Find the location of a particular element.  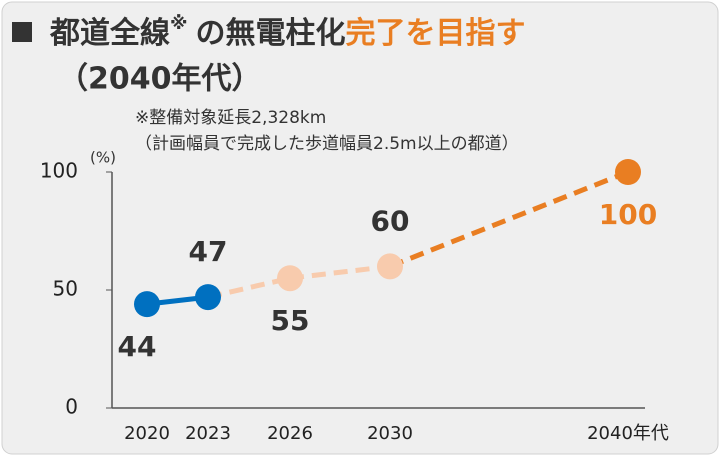

title-part: の無電柱化 is located at coordinates (271, 33).